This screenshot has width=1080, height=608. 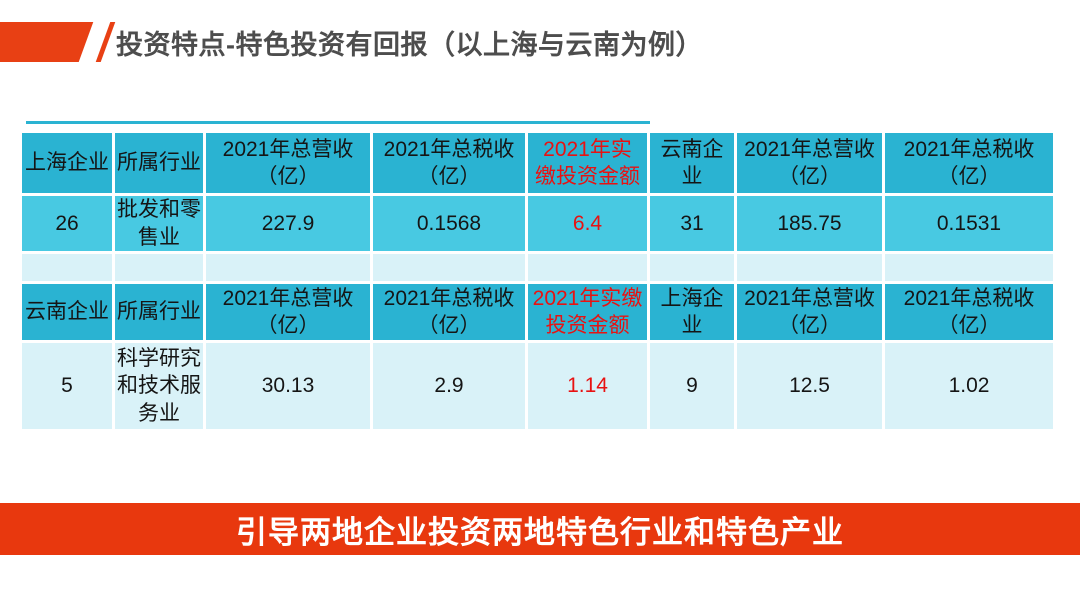 I want to click on t2-header-shanghai-companies: 上海企 业, so click(x=692, y=312).